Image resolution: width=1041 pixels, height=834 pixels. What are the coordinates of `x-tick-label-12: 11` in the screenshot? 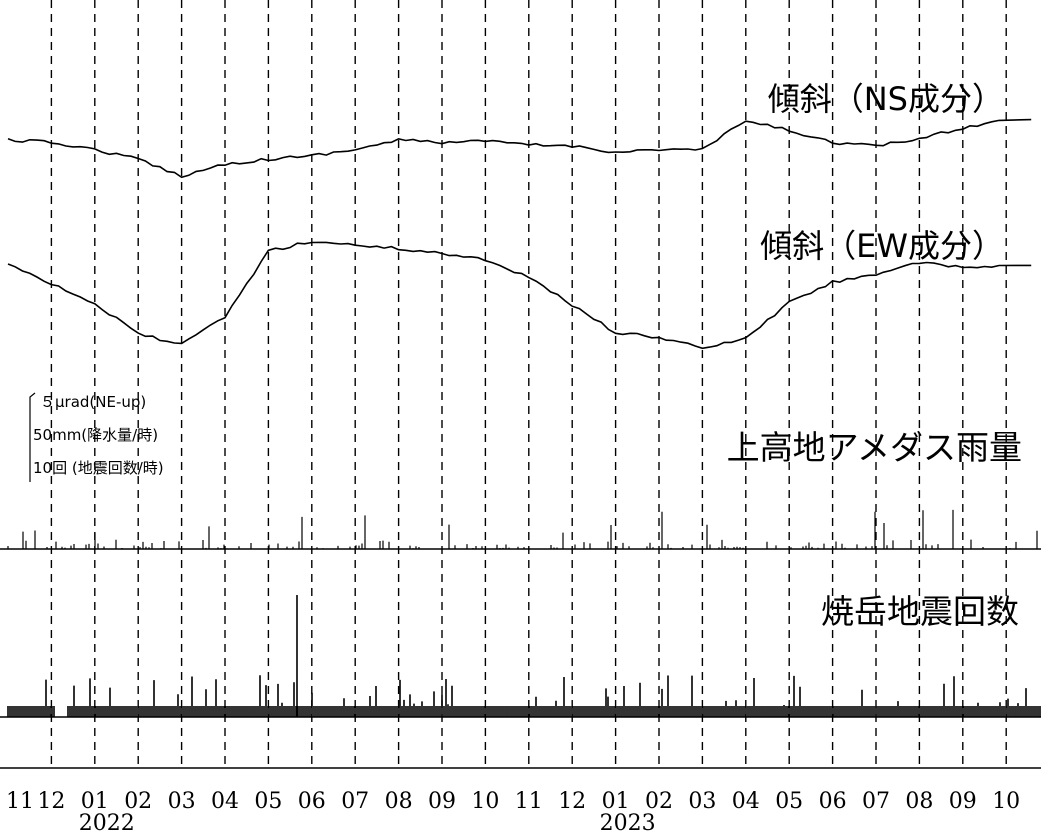 It's located at (529, 801).